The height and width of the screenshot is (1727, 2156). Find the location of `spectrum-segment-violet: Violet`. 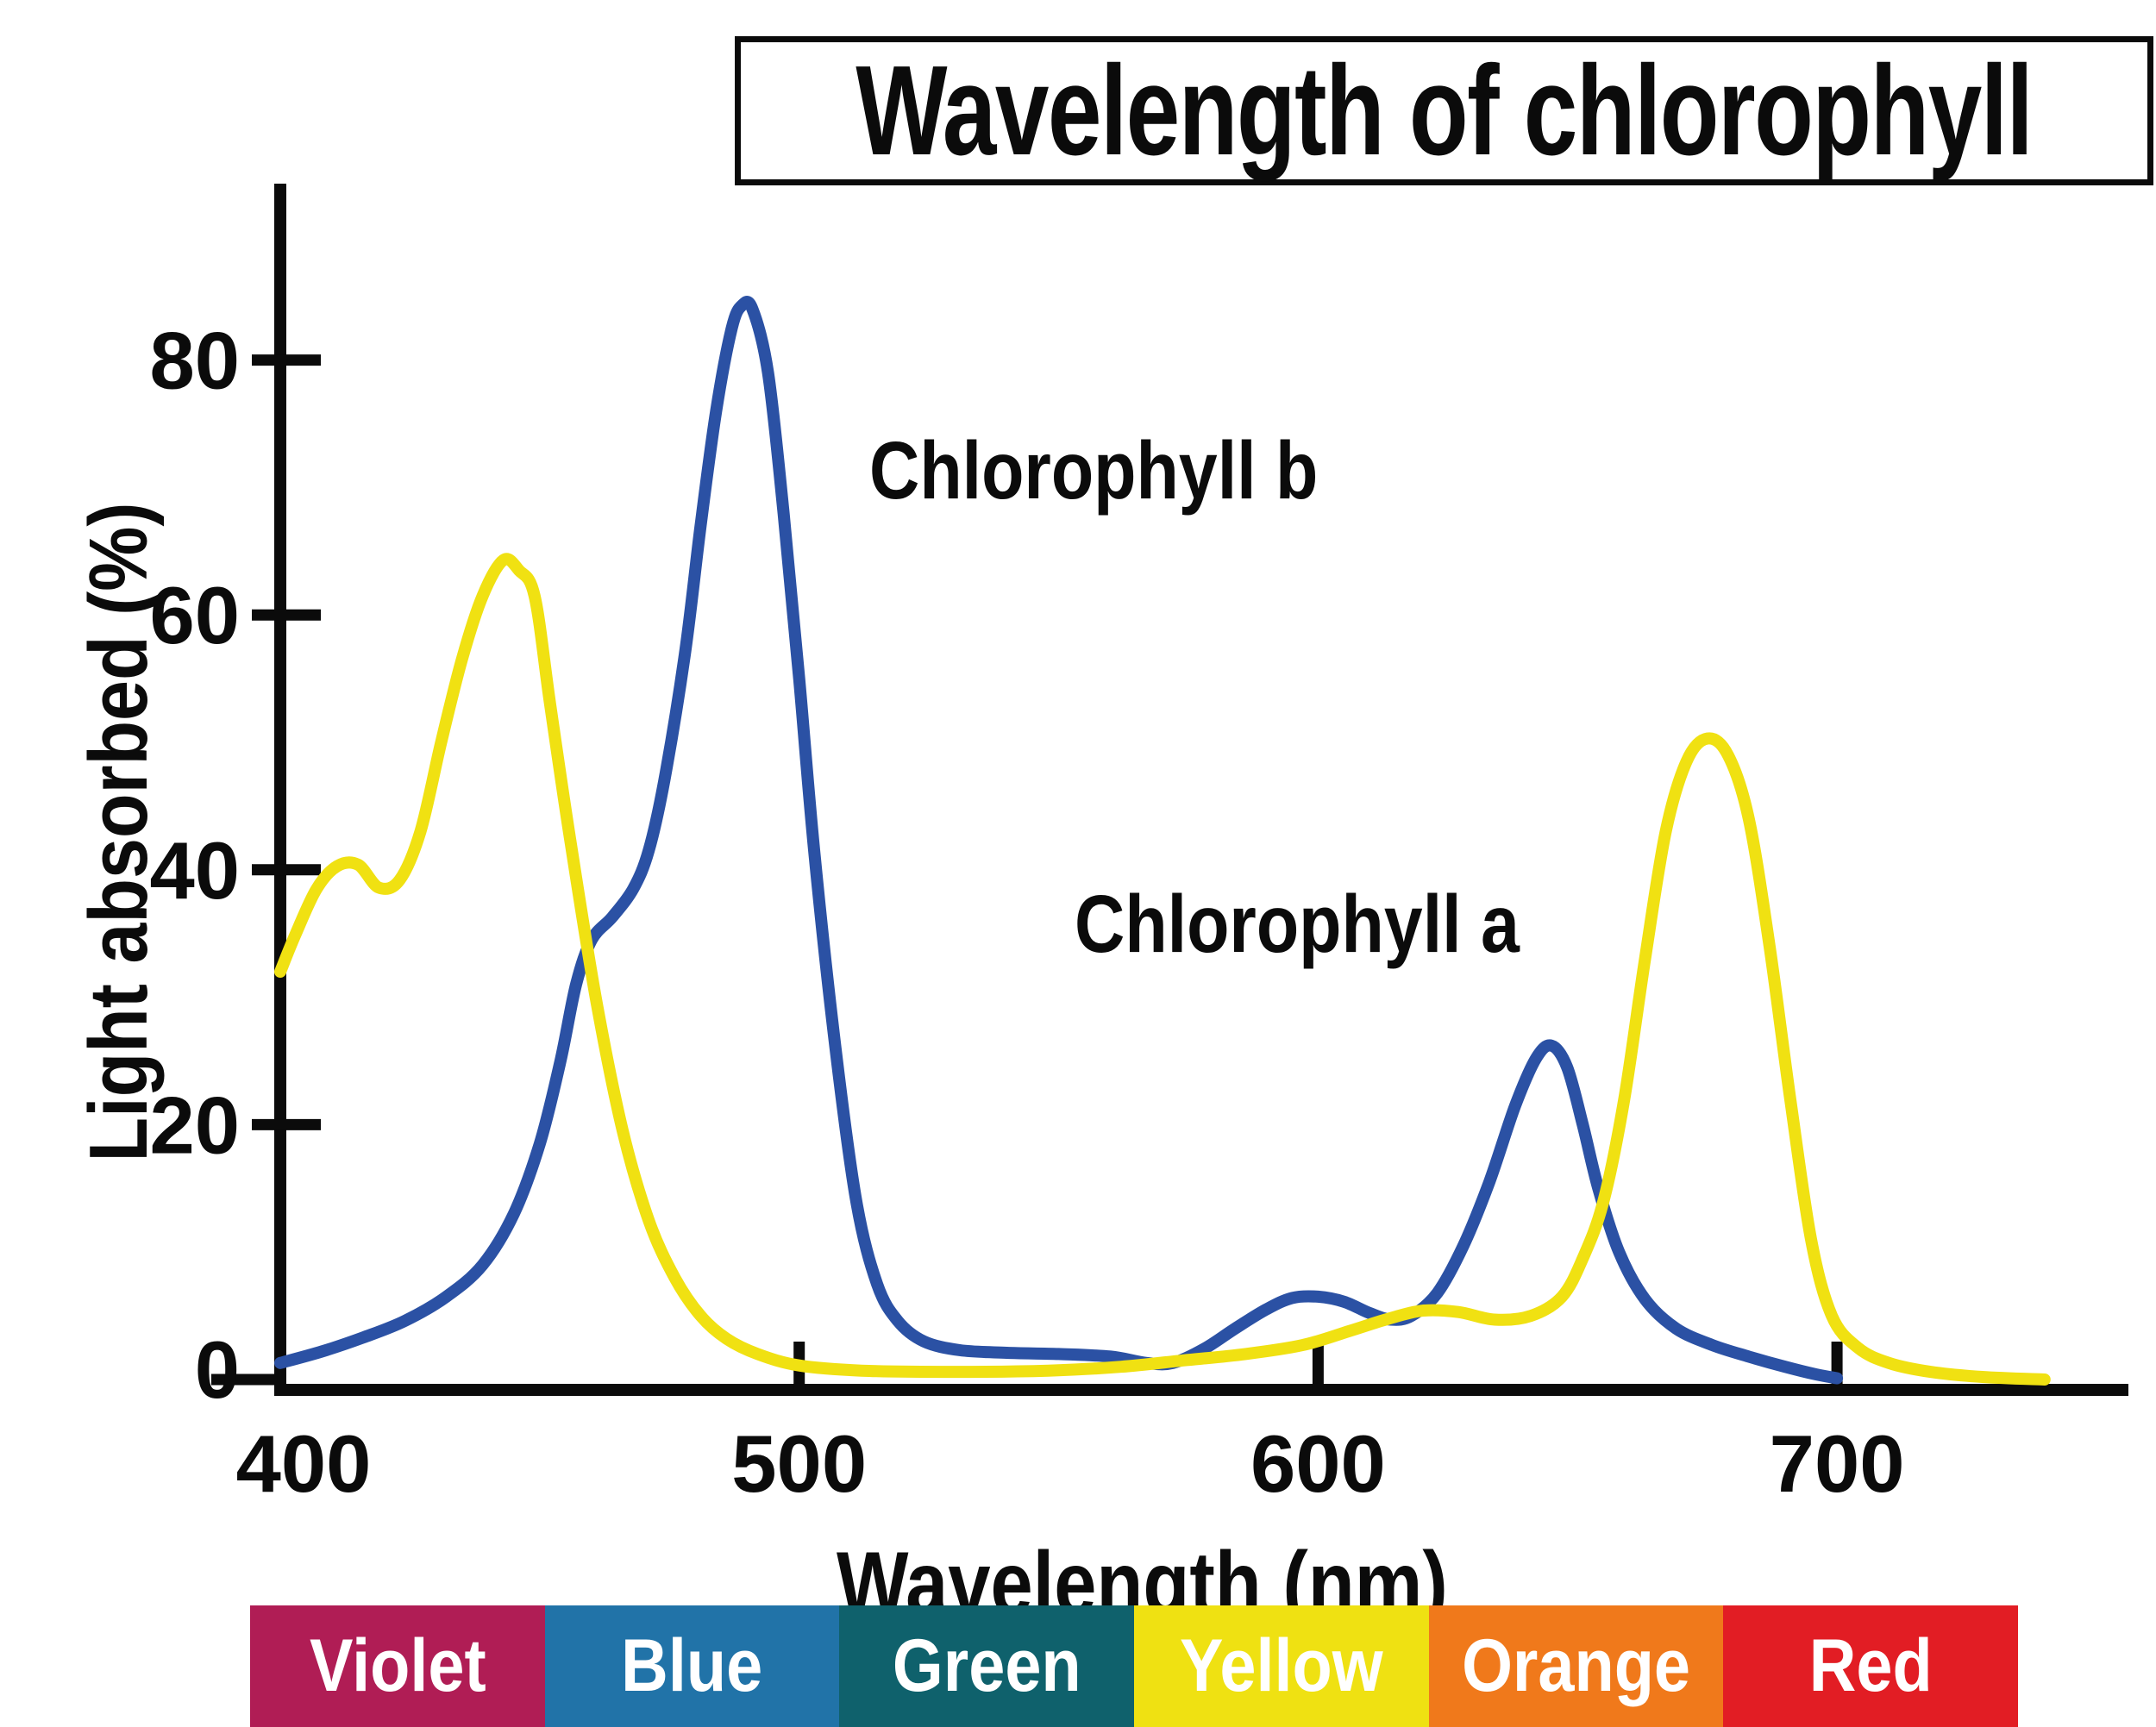

spectrum-segment-violet: Violet is located at coordinates (397, 1666).